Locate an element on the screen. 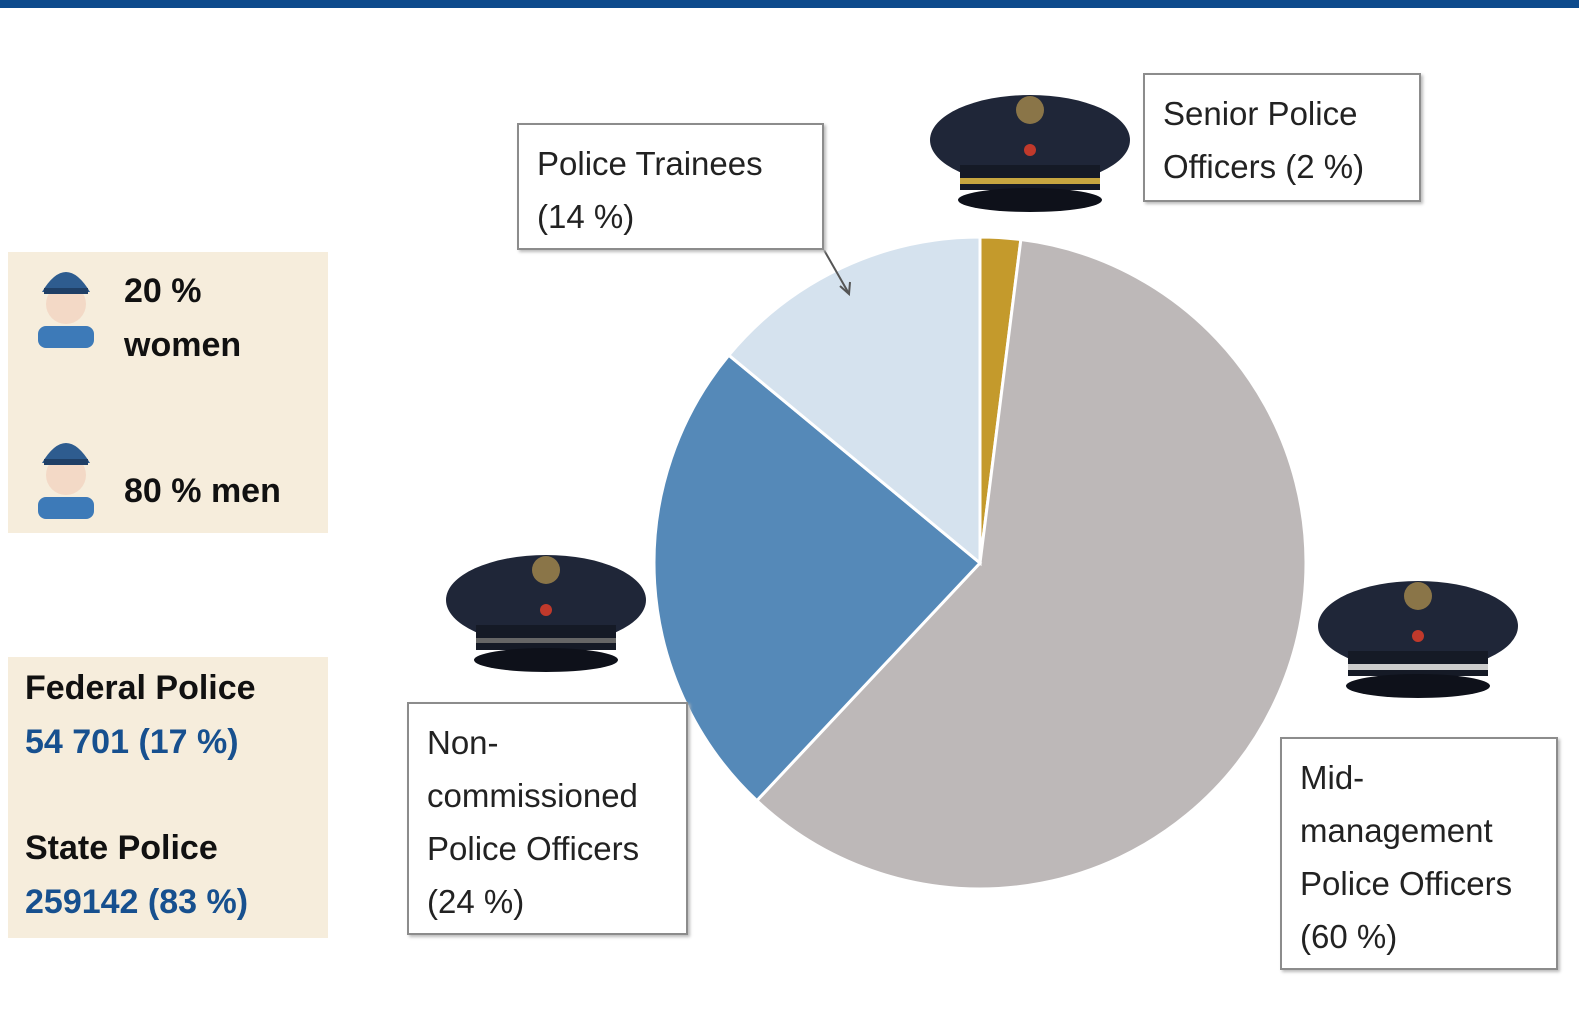 Image resolution: width=1579 pixels, height=1034 pixels. slice-label: Police Trainees (14 %) is located at coordinates (670, 186).